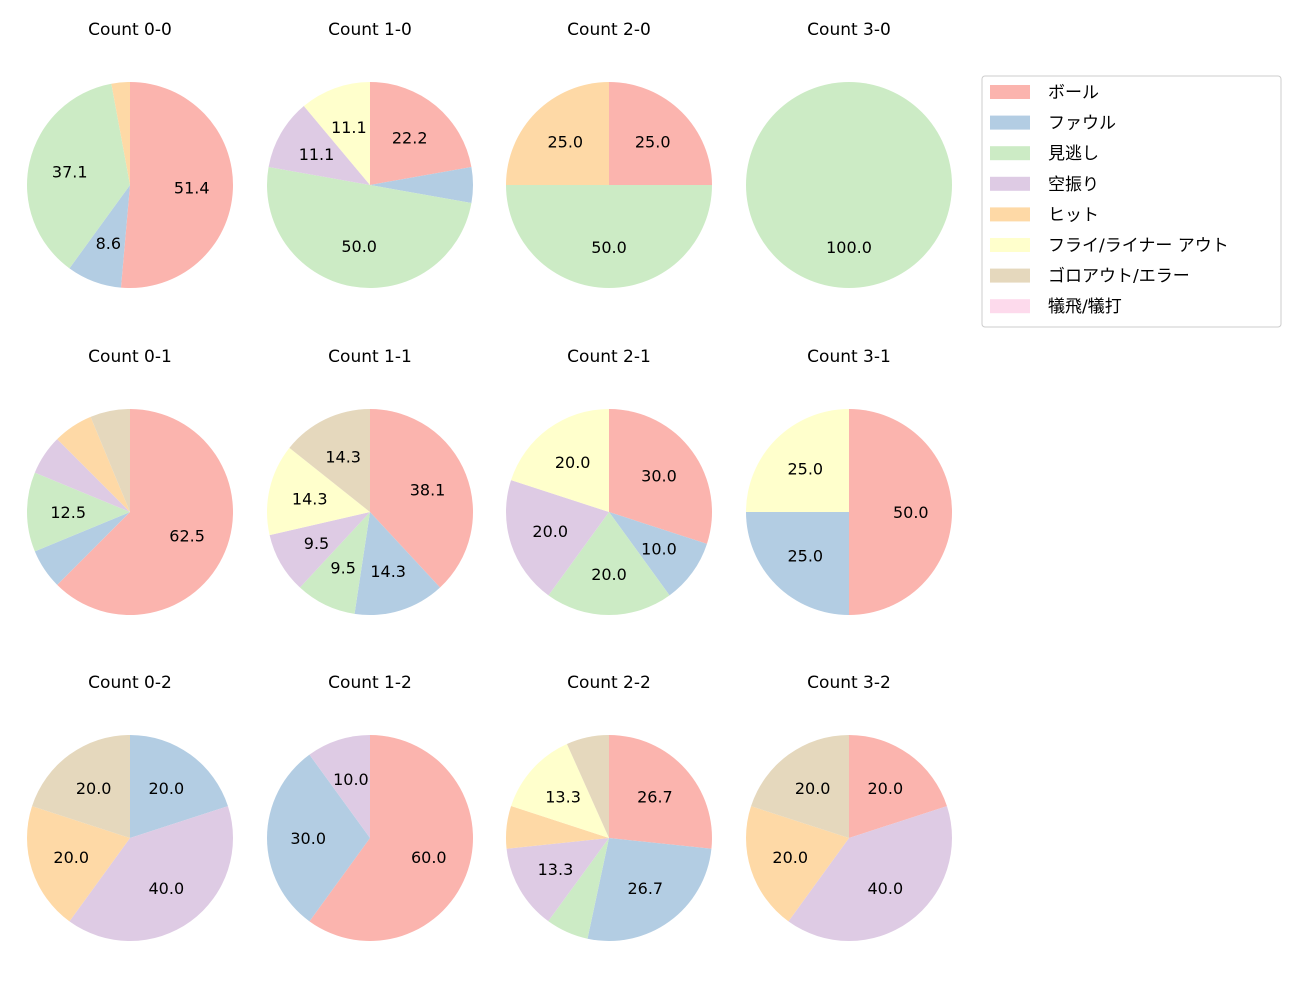 The width and height of the screenshot is (1300, 1004). I want to click on slice-label: 22.2, so click(410, 138).